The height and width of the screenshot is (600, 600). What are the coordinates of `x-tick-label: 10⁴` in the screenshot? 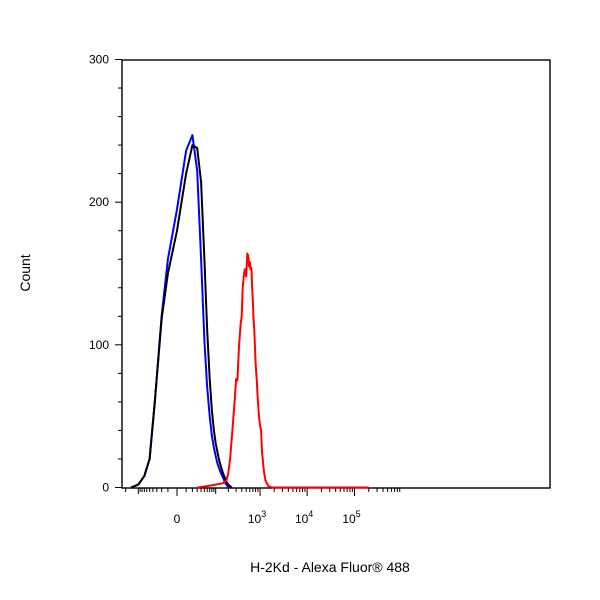 It's located at (304, 517).